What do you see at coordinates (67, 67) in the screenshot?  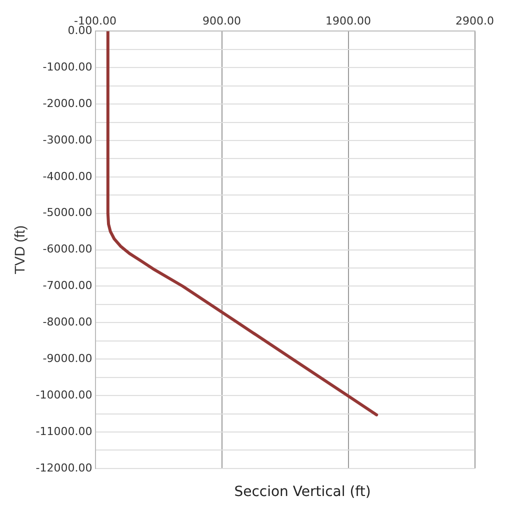 I see `y-tick-label: -1000.00` at bounding box center [67, 67].